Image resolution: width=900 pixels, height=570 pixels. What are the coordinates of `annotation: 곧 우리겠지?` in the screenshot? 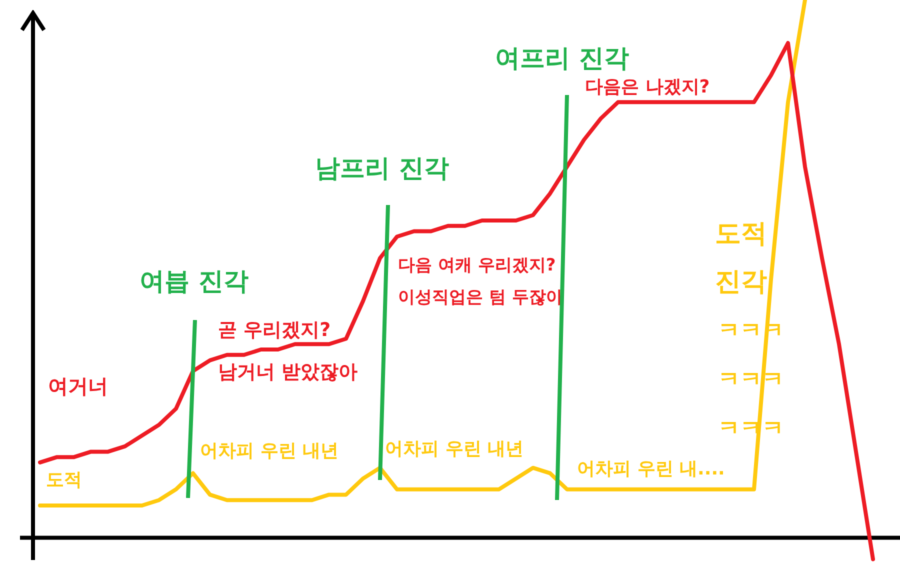 It's located at (274, 329).